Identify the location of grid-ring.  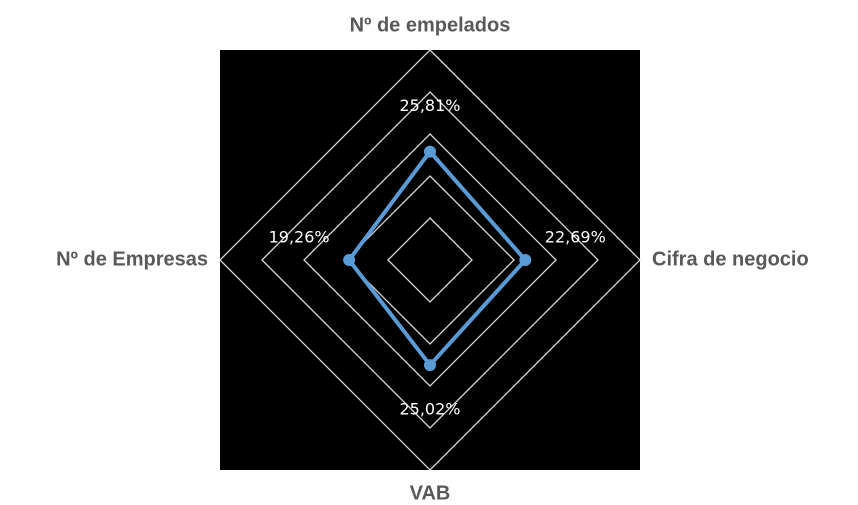
(430, 260).